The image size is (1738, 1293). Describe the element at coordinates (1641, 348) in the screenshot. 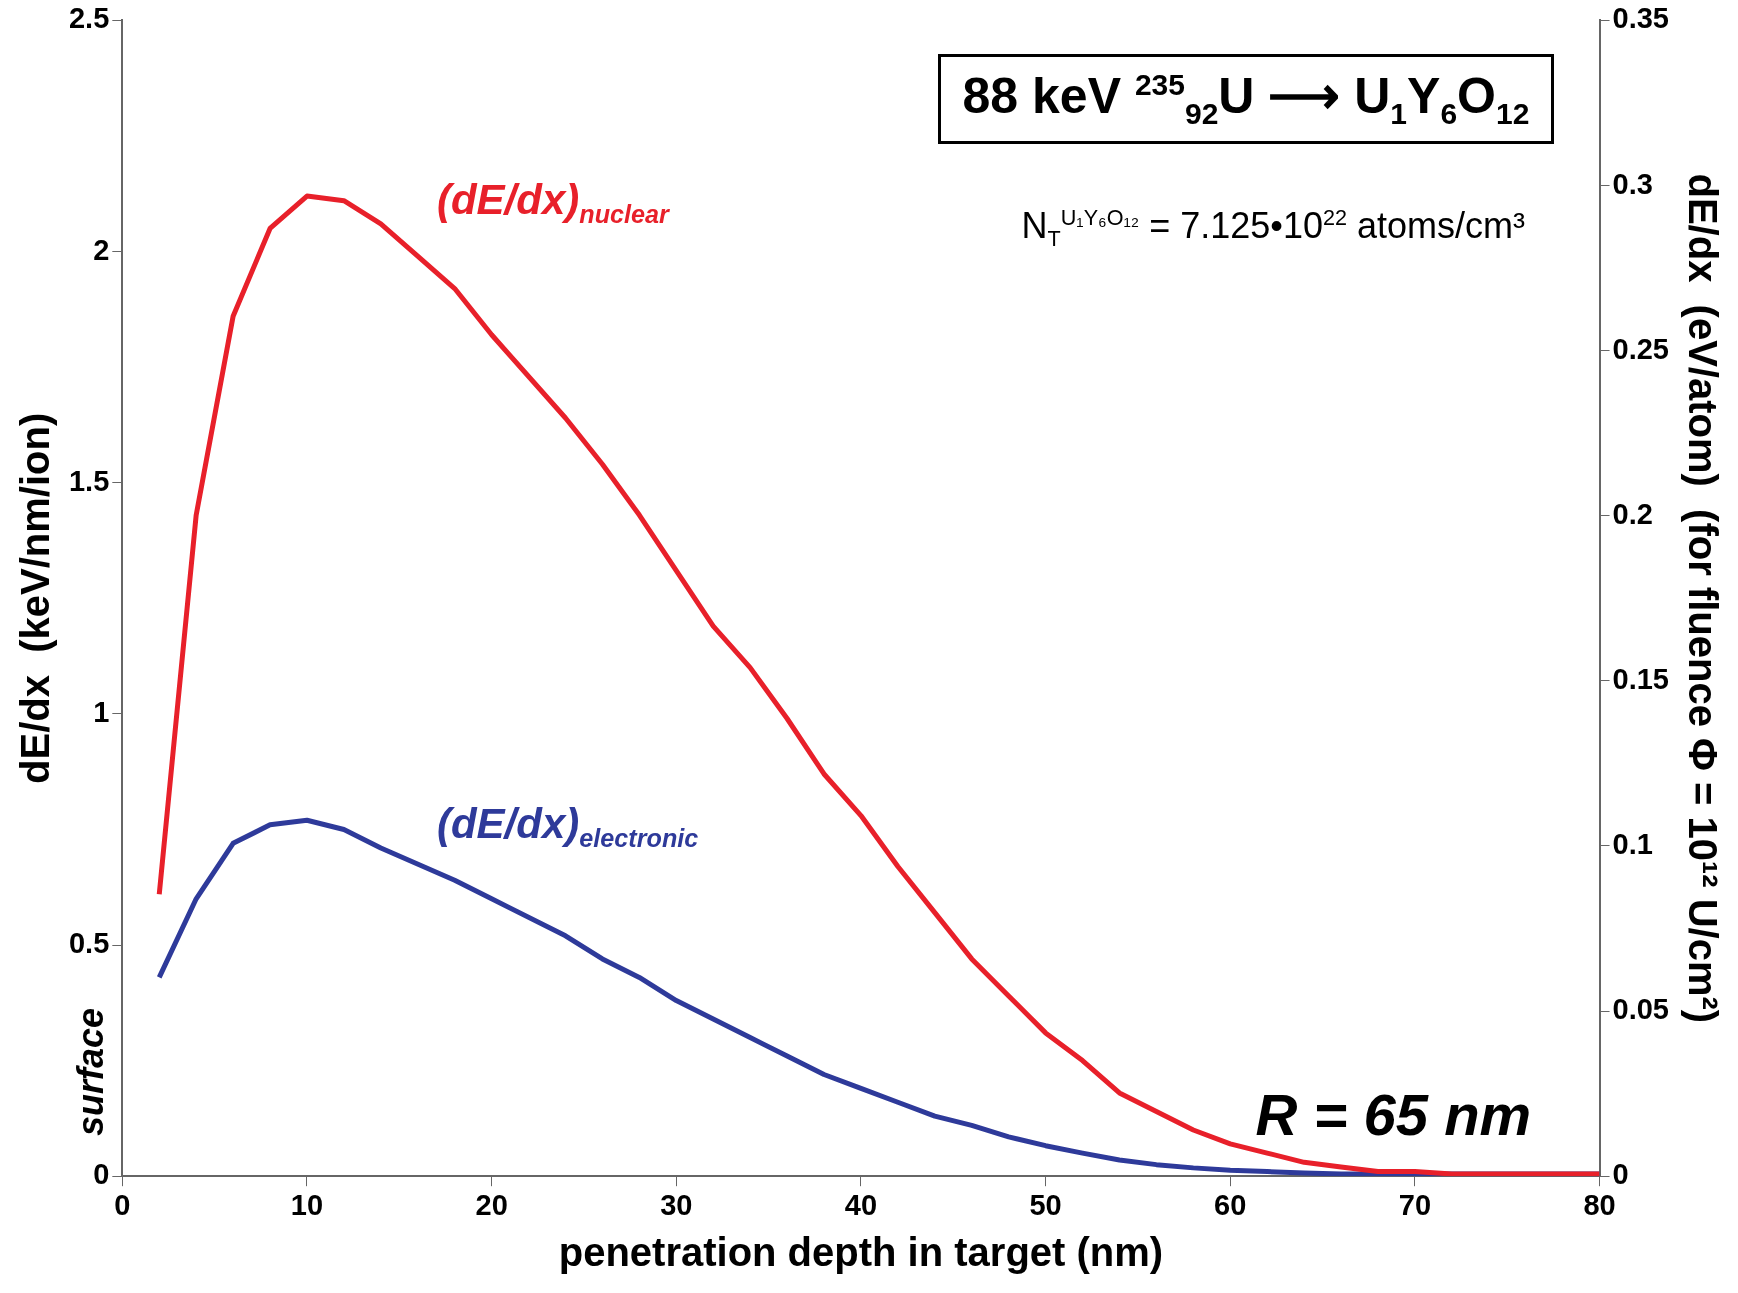

I see `y2-tick-label: 0.25` at that location.